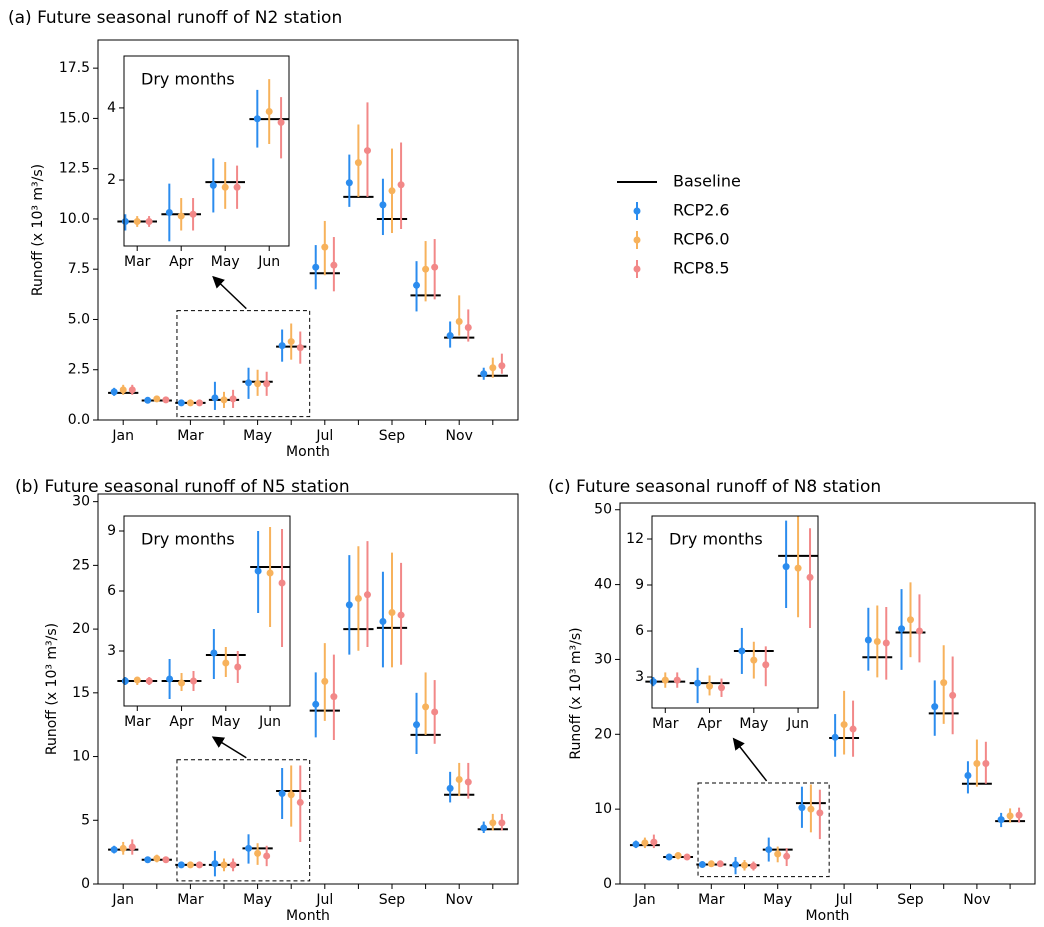  What do you see at coordinates (639, 631) in the screenshot?
I see `y-tick-label: 6` at bounding box center [639, 631].